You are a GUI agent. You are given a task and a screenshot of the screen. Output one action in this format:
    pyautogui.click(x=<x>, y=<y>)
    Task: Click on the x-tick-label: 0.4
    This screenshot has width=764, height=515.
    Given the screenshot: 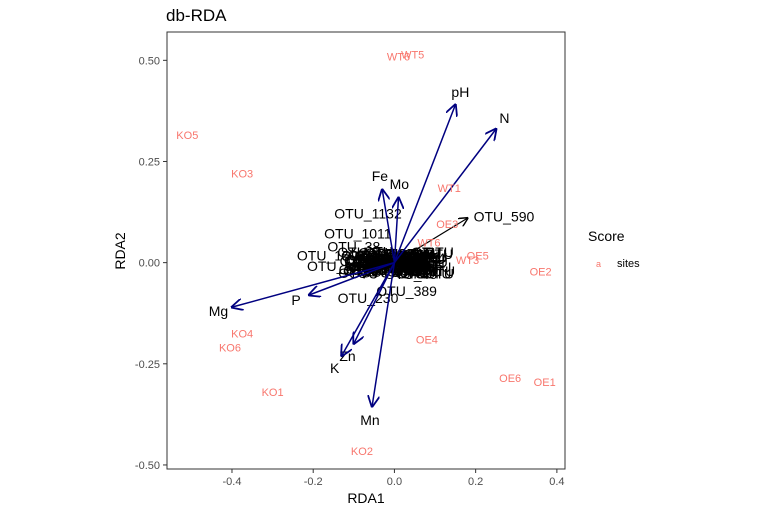 What is the action you would take?
    pyautogui.click(x=556, y=482)
    